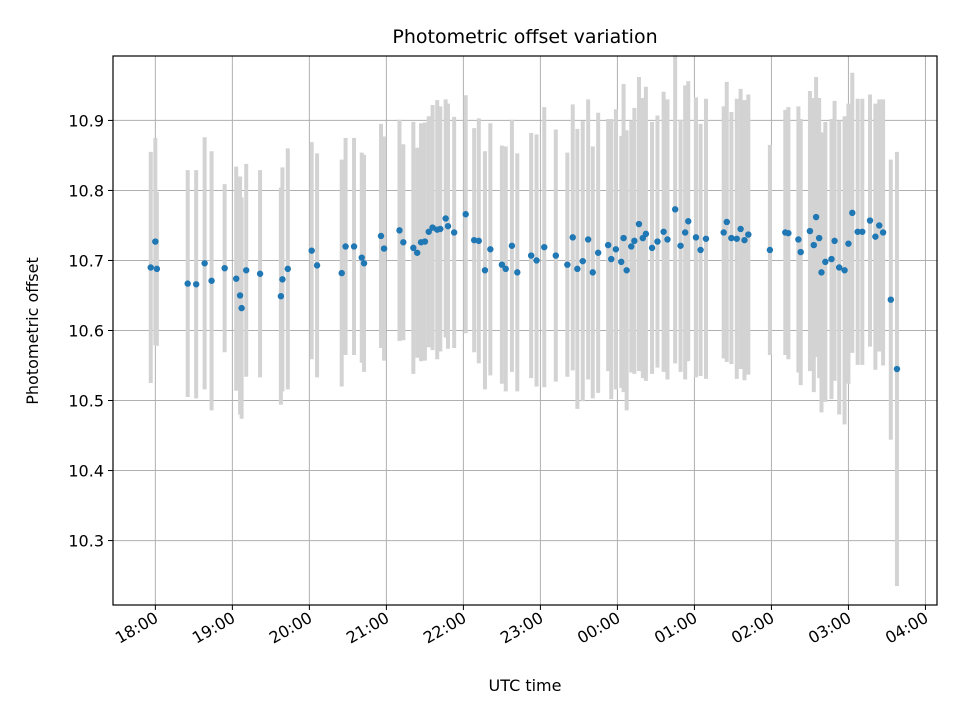  What do you see at coordinates (525, 685) in the screenshot?
I see `x-axis-label: UTC time` at bounding box center [525, 685].